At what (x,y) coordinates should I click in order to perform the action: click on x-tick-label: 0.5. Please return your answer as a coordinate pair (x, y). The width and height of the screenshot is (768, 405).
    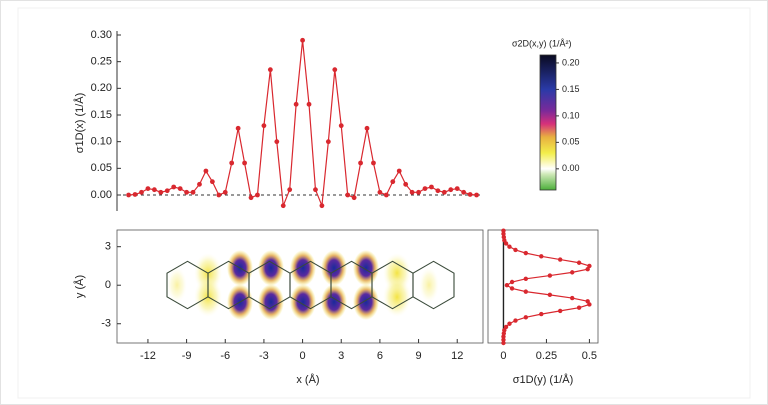
    Looking at the image, I should click on (589, 356).